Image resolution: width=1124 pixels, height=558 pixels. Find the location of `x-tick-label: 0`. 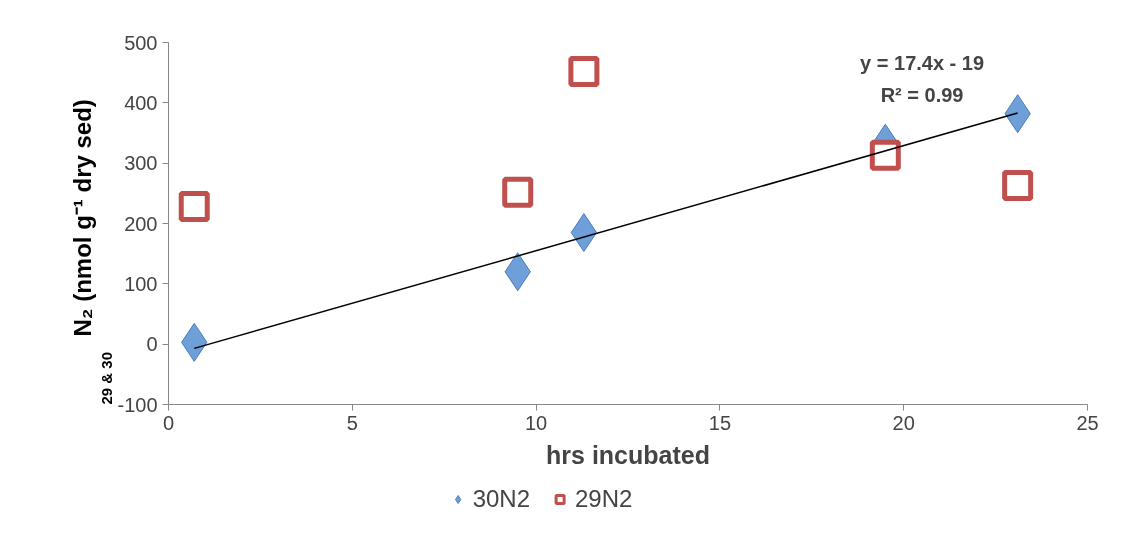

x-tick-label: 0 is located at coordinates (168, 422).